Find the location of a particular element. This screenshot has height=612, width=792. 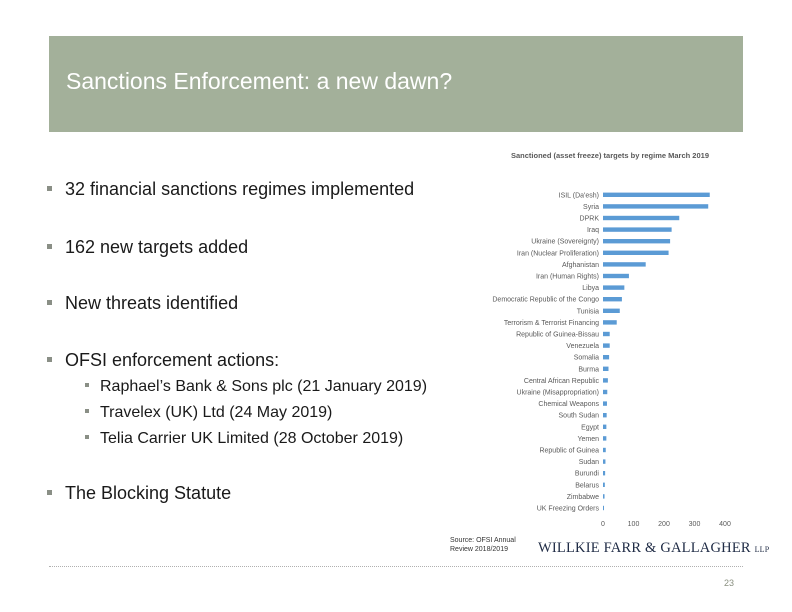

category-label: Burundi is located at coordinates (587, 474).